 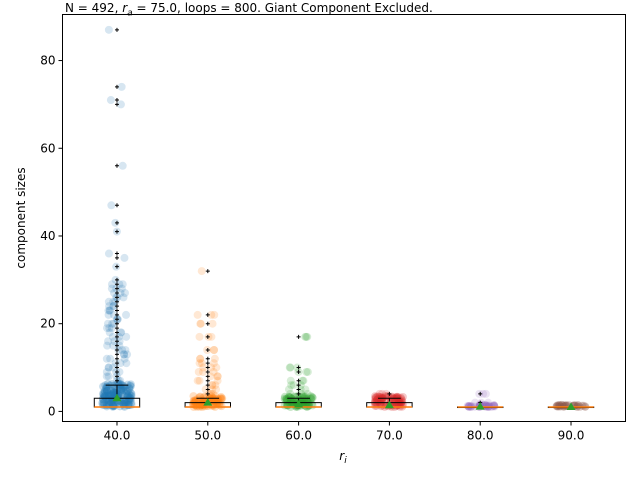 I want to click on x-axis-label-symbol: r, so click(x=342, y=456).